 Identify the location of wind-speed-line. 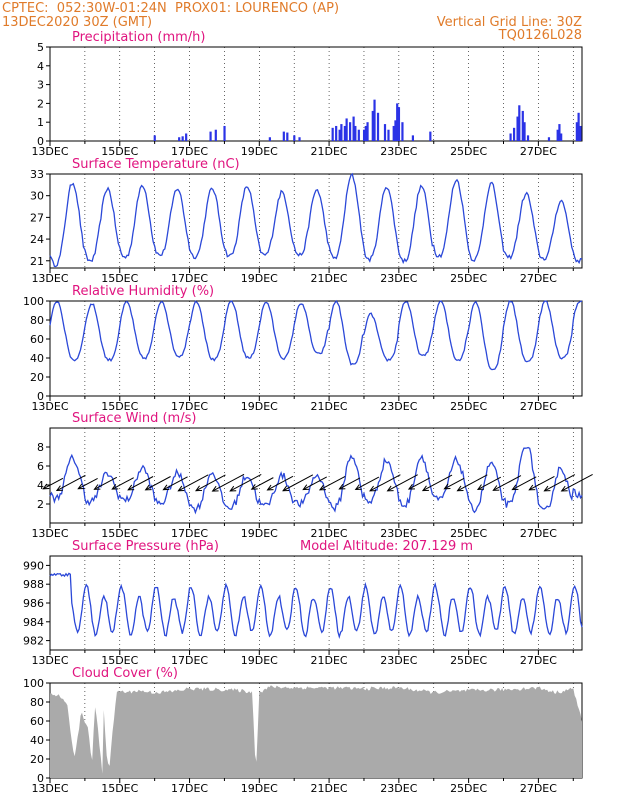
(316, 480).